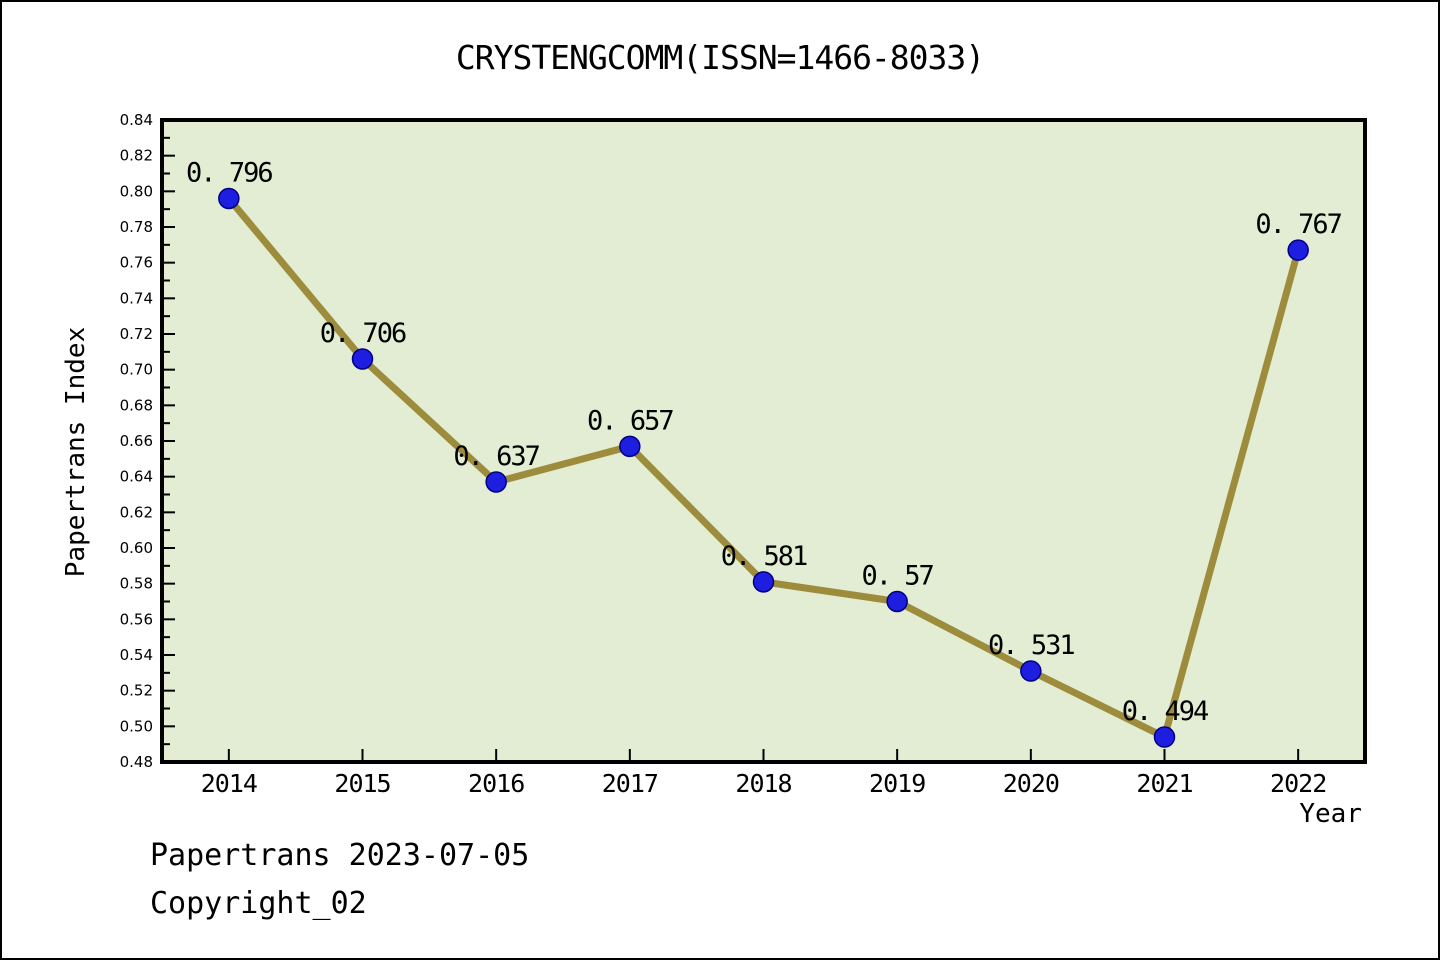 This screenshot has height=960, width=1440. Describe the element at coordinates (136, 120) in the screenshot. I see `y-tick-label: 0.84` at that location.